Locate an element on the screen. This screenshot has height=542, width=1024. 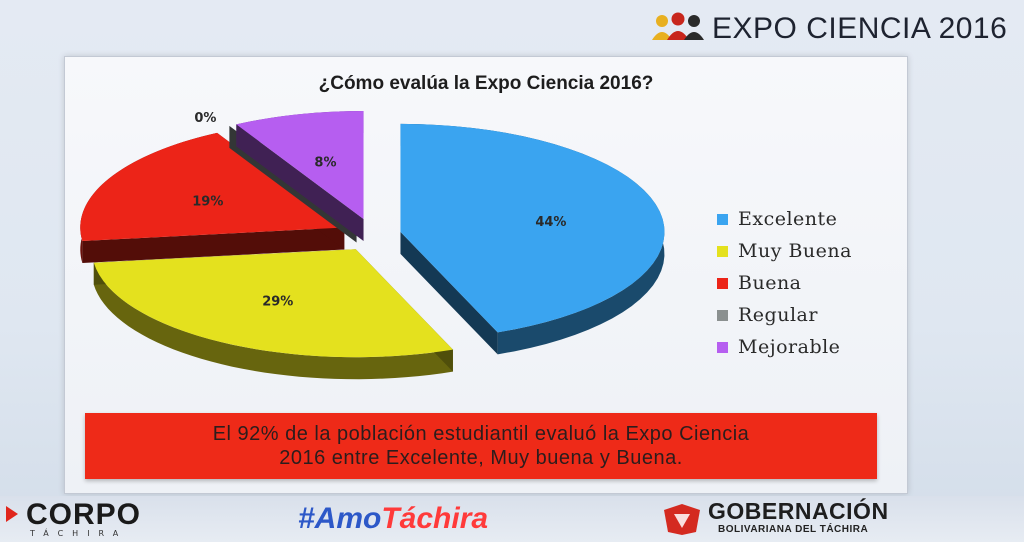
legend-item: Buena is located at coordinates (784, 283).